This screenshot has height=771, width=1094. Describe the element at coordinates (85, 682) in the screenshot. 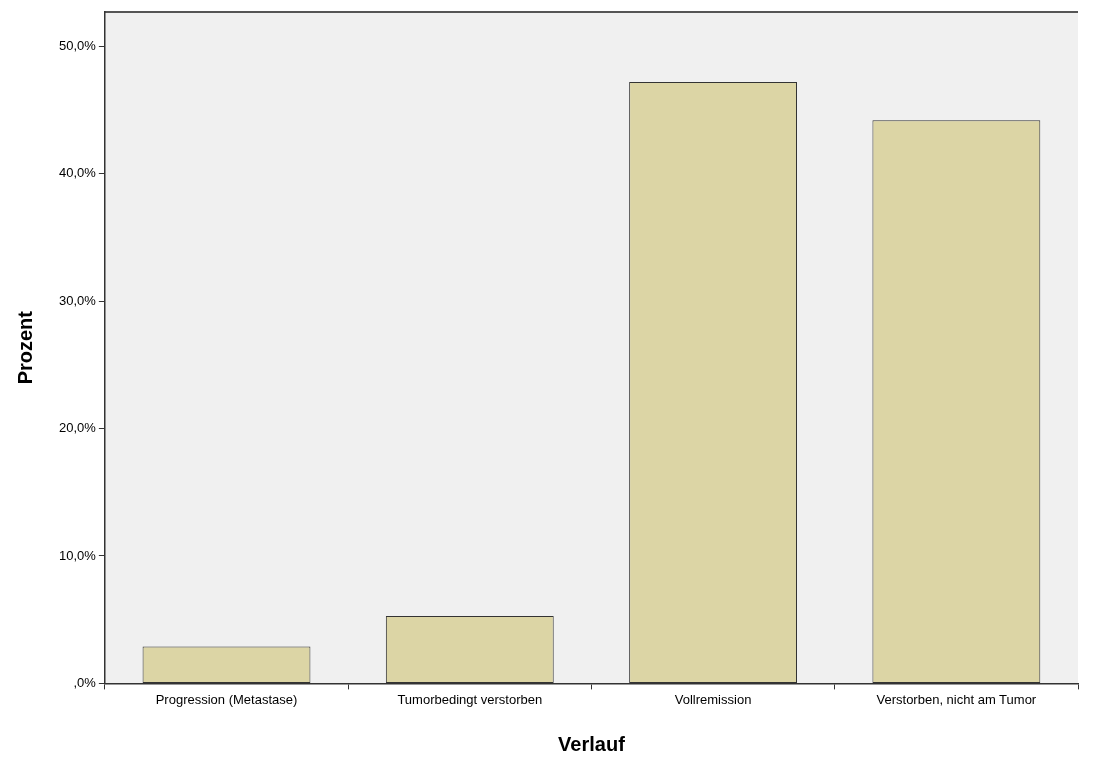

I see `y-tick-label: ,0%` at that location.